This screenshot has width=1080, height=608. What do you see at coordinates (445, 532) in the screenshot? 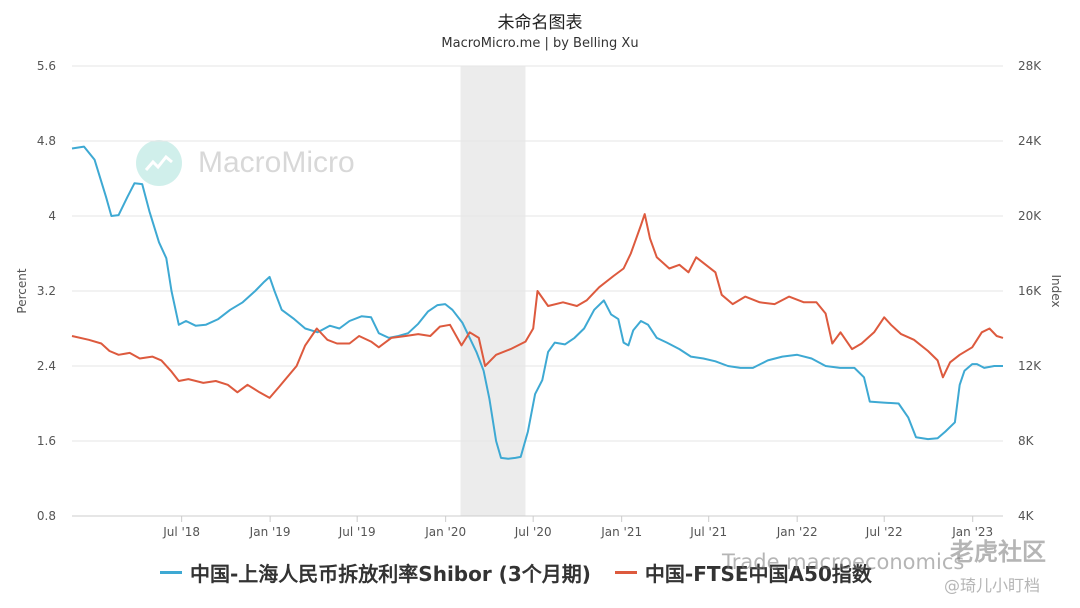
I see `x-tick-label: Jan '20` at bounding box center [445, 532].